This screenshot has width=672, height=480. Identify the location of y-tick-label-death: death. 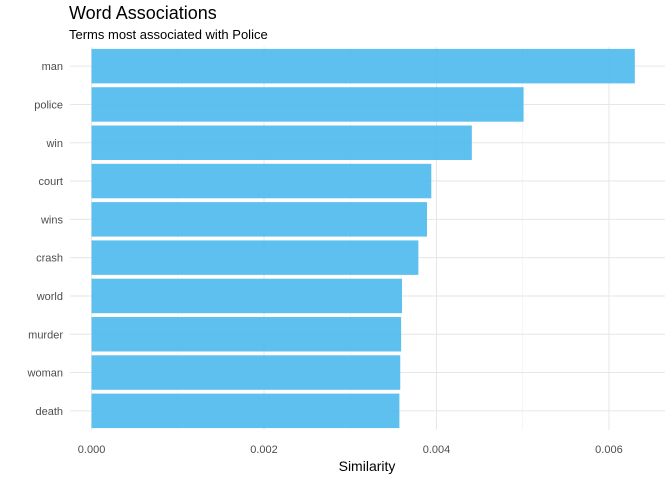
(49, 412).